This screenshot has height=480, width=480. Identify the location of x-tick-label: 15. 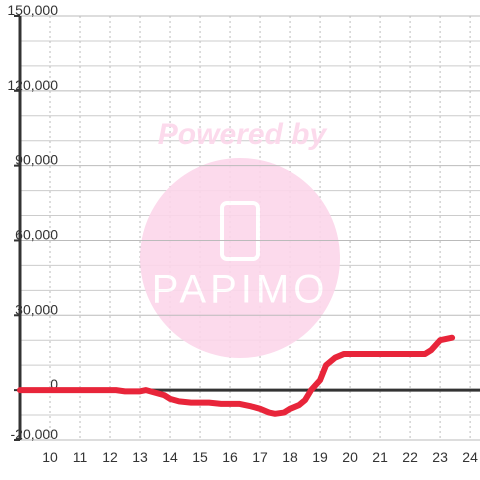
(200, 457).